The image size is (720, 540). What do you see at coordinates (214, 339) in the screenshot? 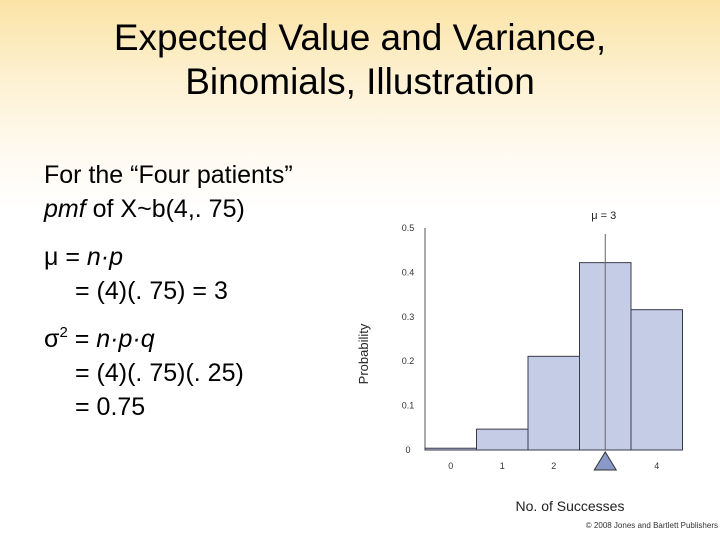
I see `sigma-formula: σ2 = n·p·q` at bounding box center [214, 339].